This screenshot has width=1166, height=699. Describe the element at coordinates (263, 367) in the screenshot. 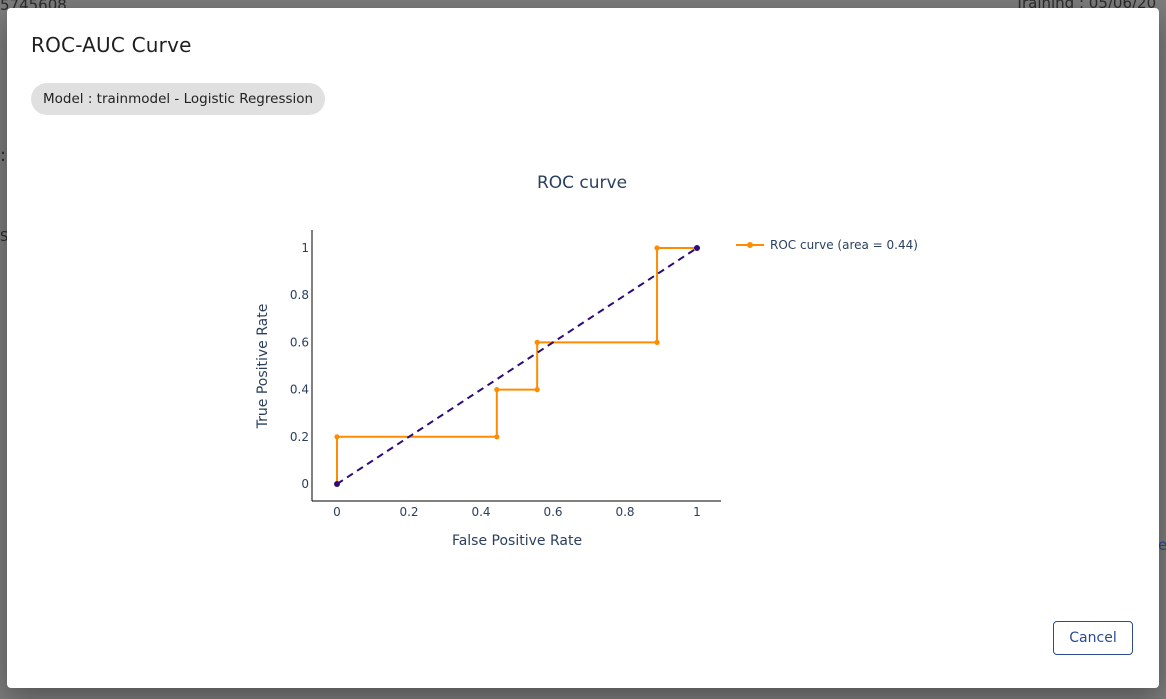

I see `y-axis-label: True Positive Rate` at that location.